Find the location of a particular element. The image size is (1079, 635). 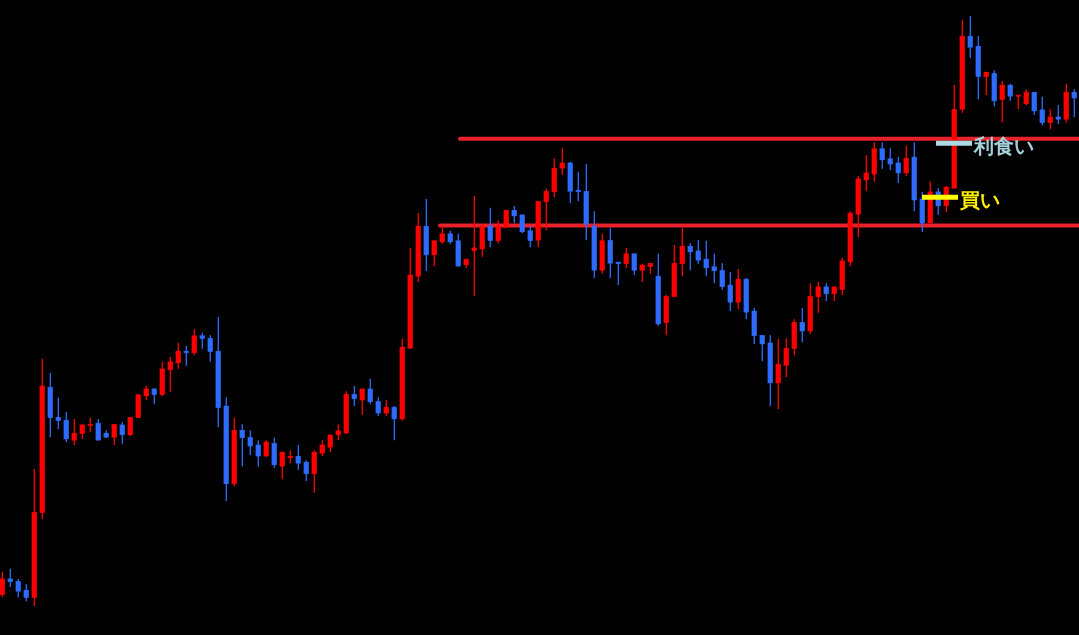

annotation: 利食い is located at coordinates (1004, 146).